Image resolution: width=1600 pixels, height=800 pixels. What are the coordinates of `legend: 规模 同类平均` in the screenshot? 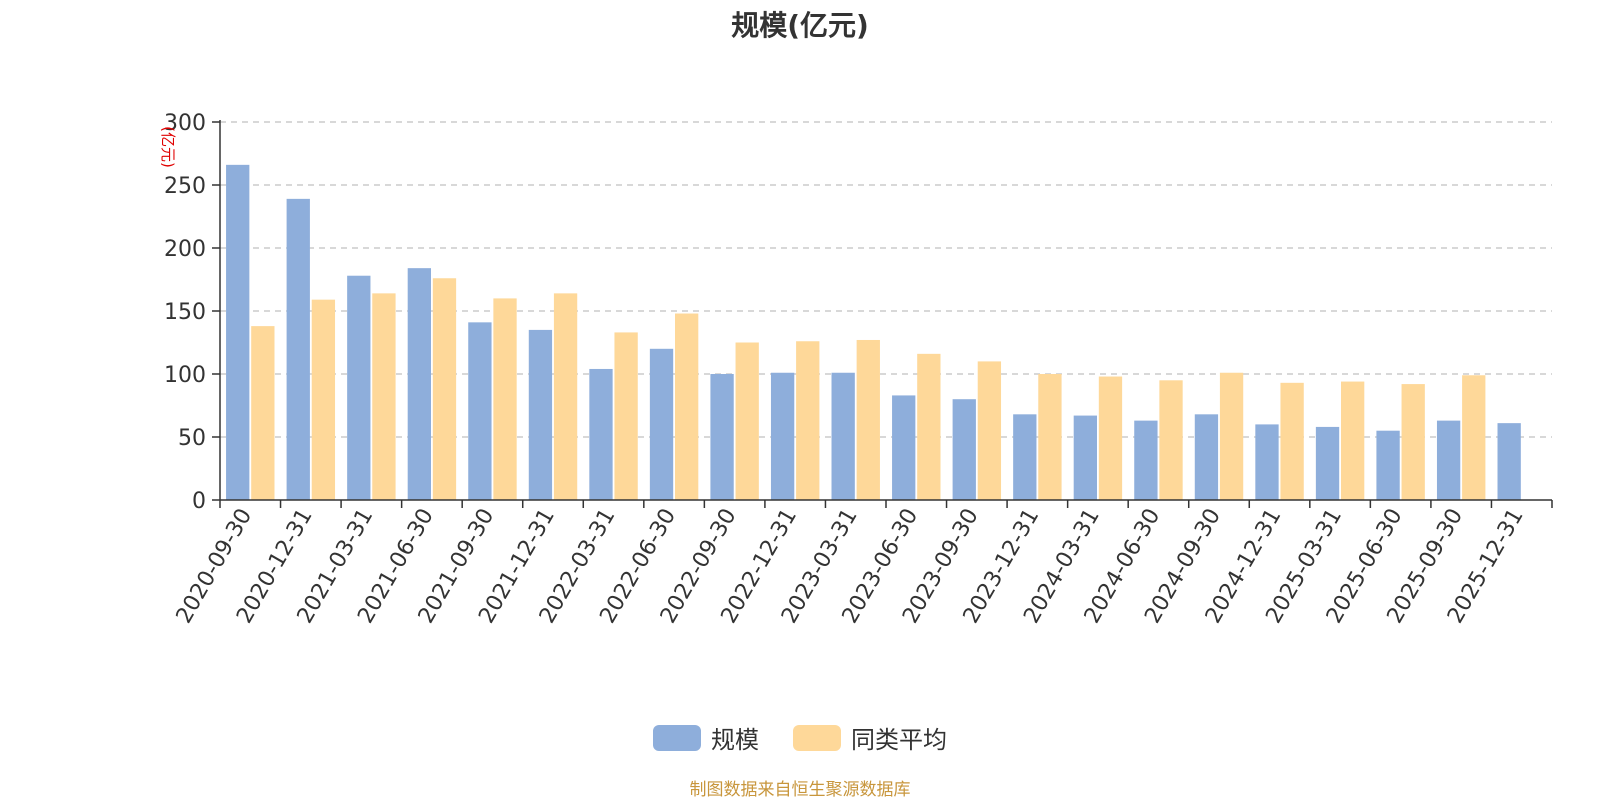 It's located at (800, 737).